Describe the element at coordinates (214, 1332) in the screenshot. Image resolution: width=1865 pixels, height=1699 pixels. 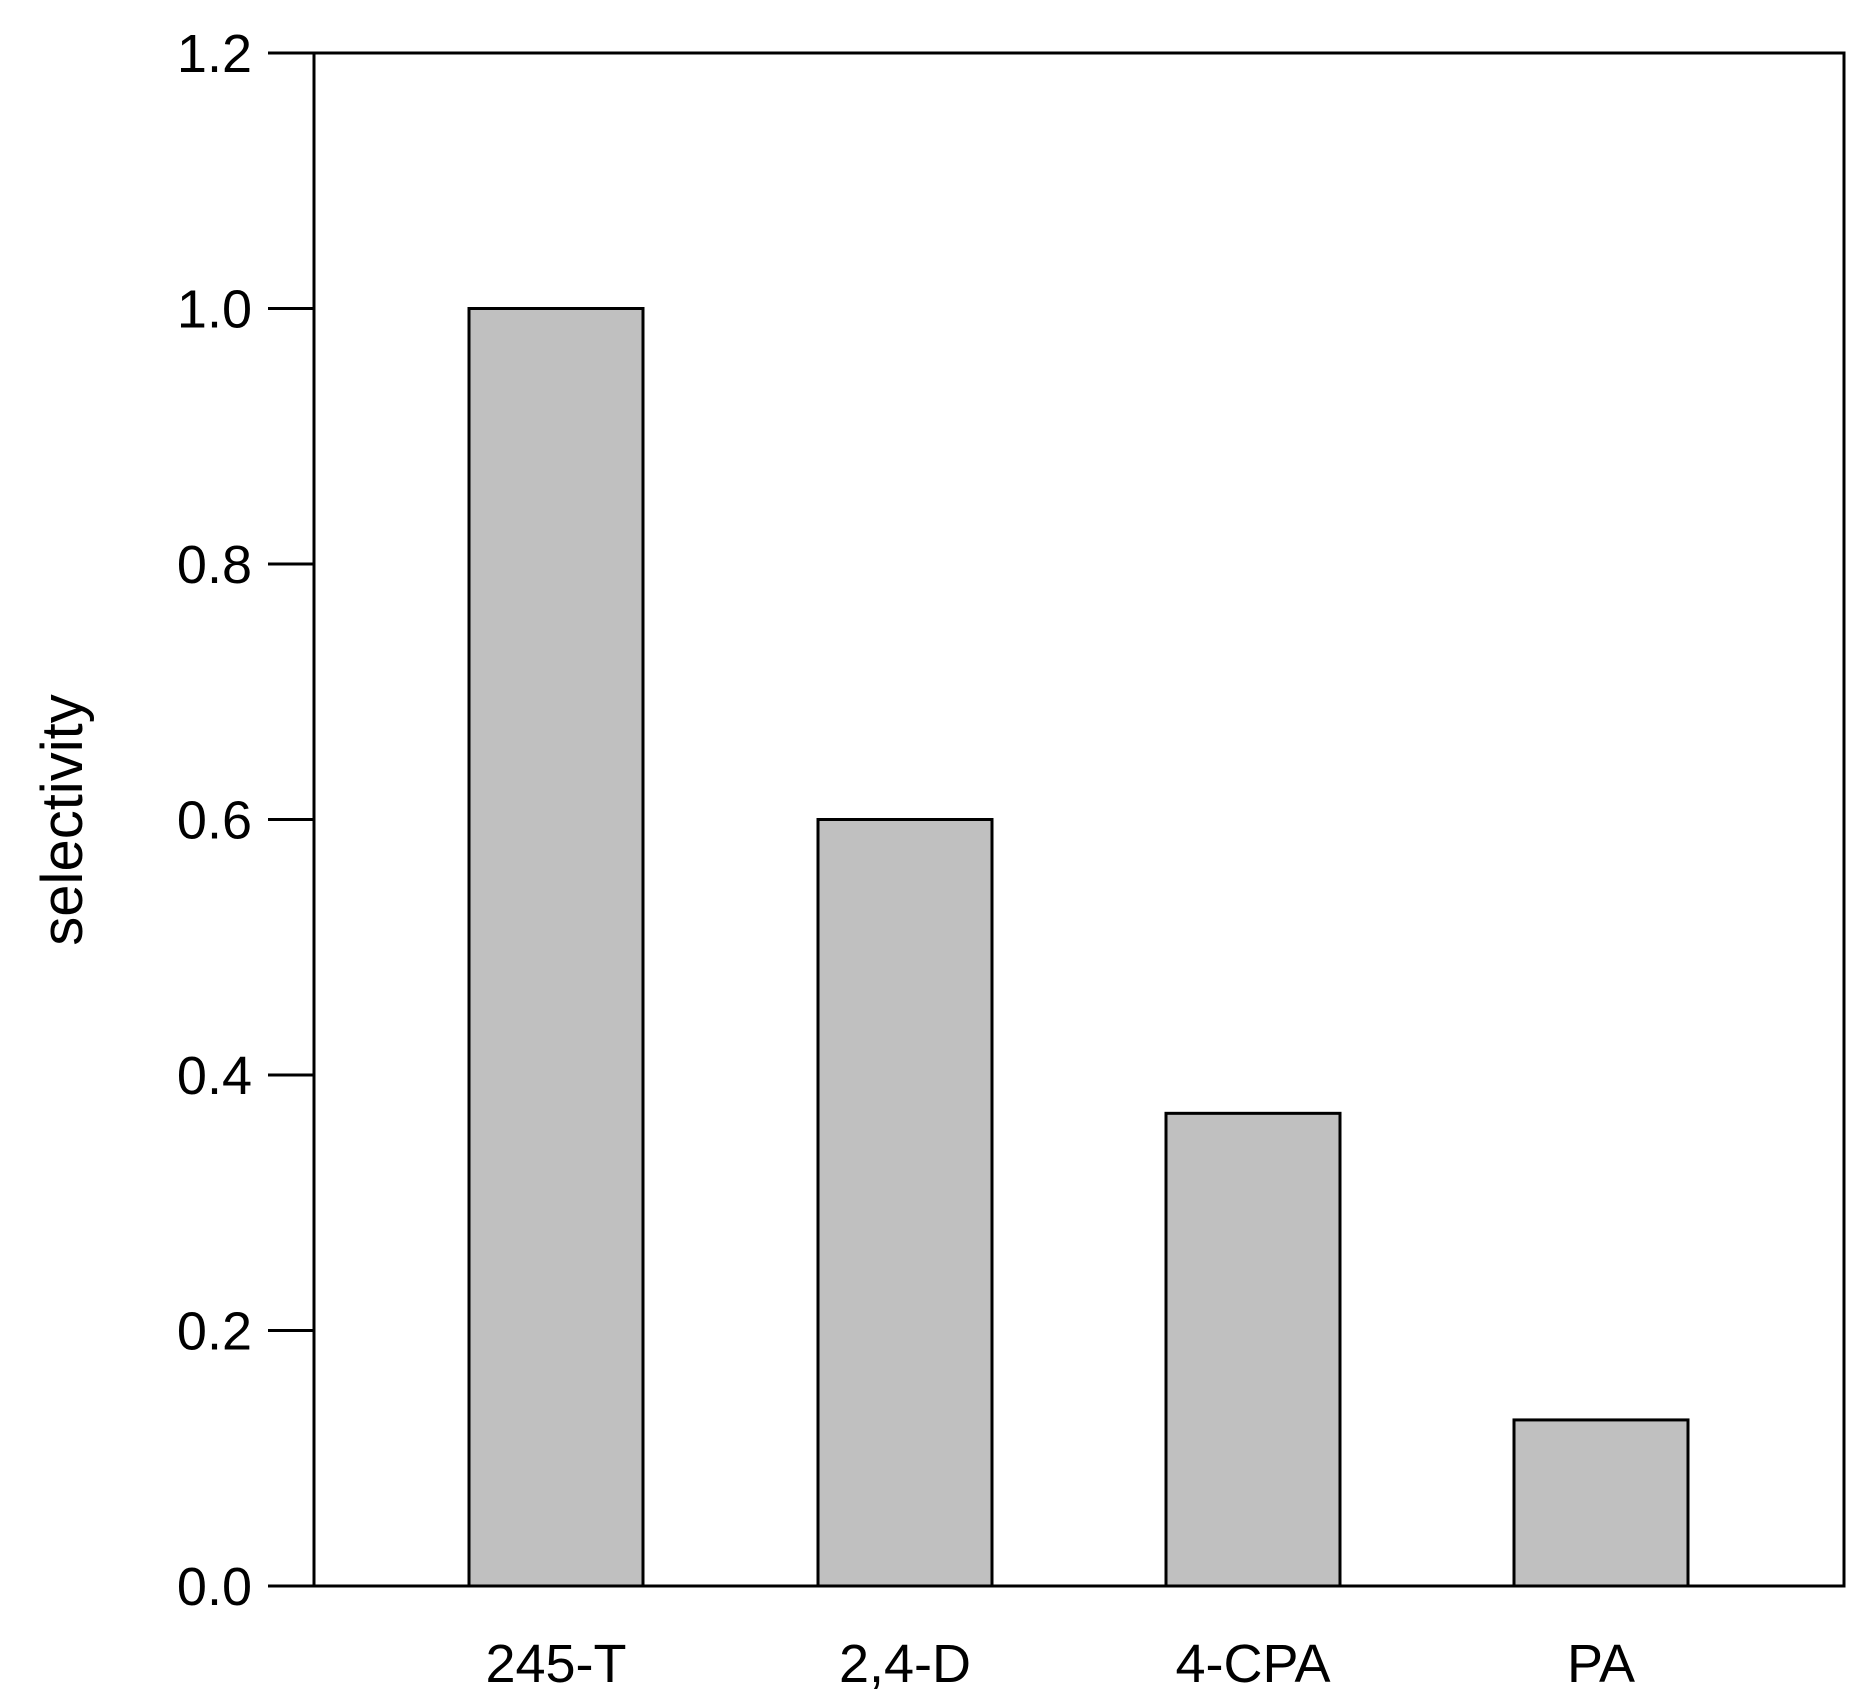
I see `y-tick-label: 0.2` at that location.